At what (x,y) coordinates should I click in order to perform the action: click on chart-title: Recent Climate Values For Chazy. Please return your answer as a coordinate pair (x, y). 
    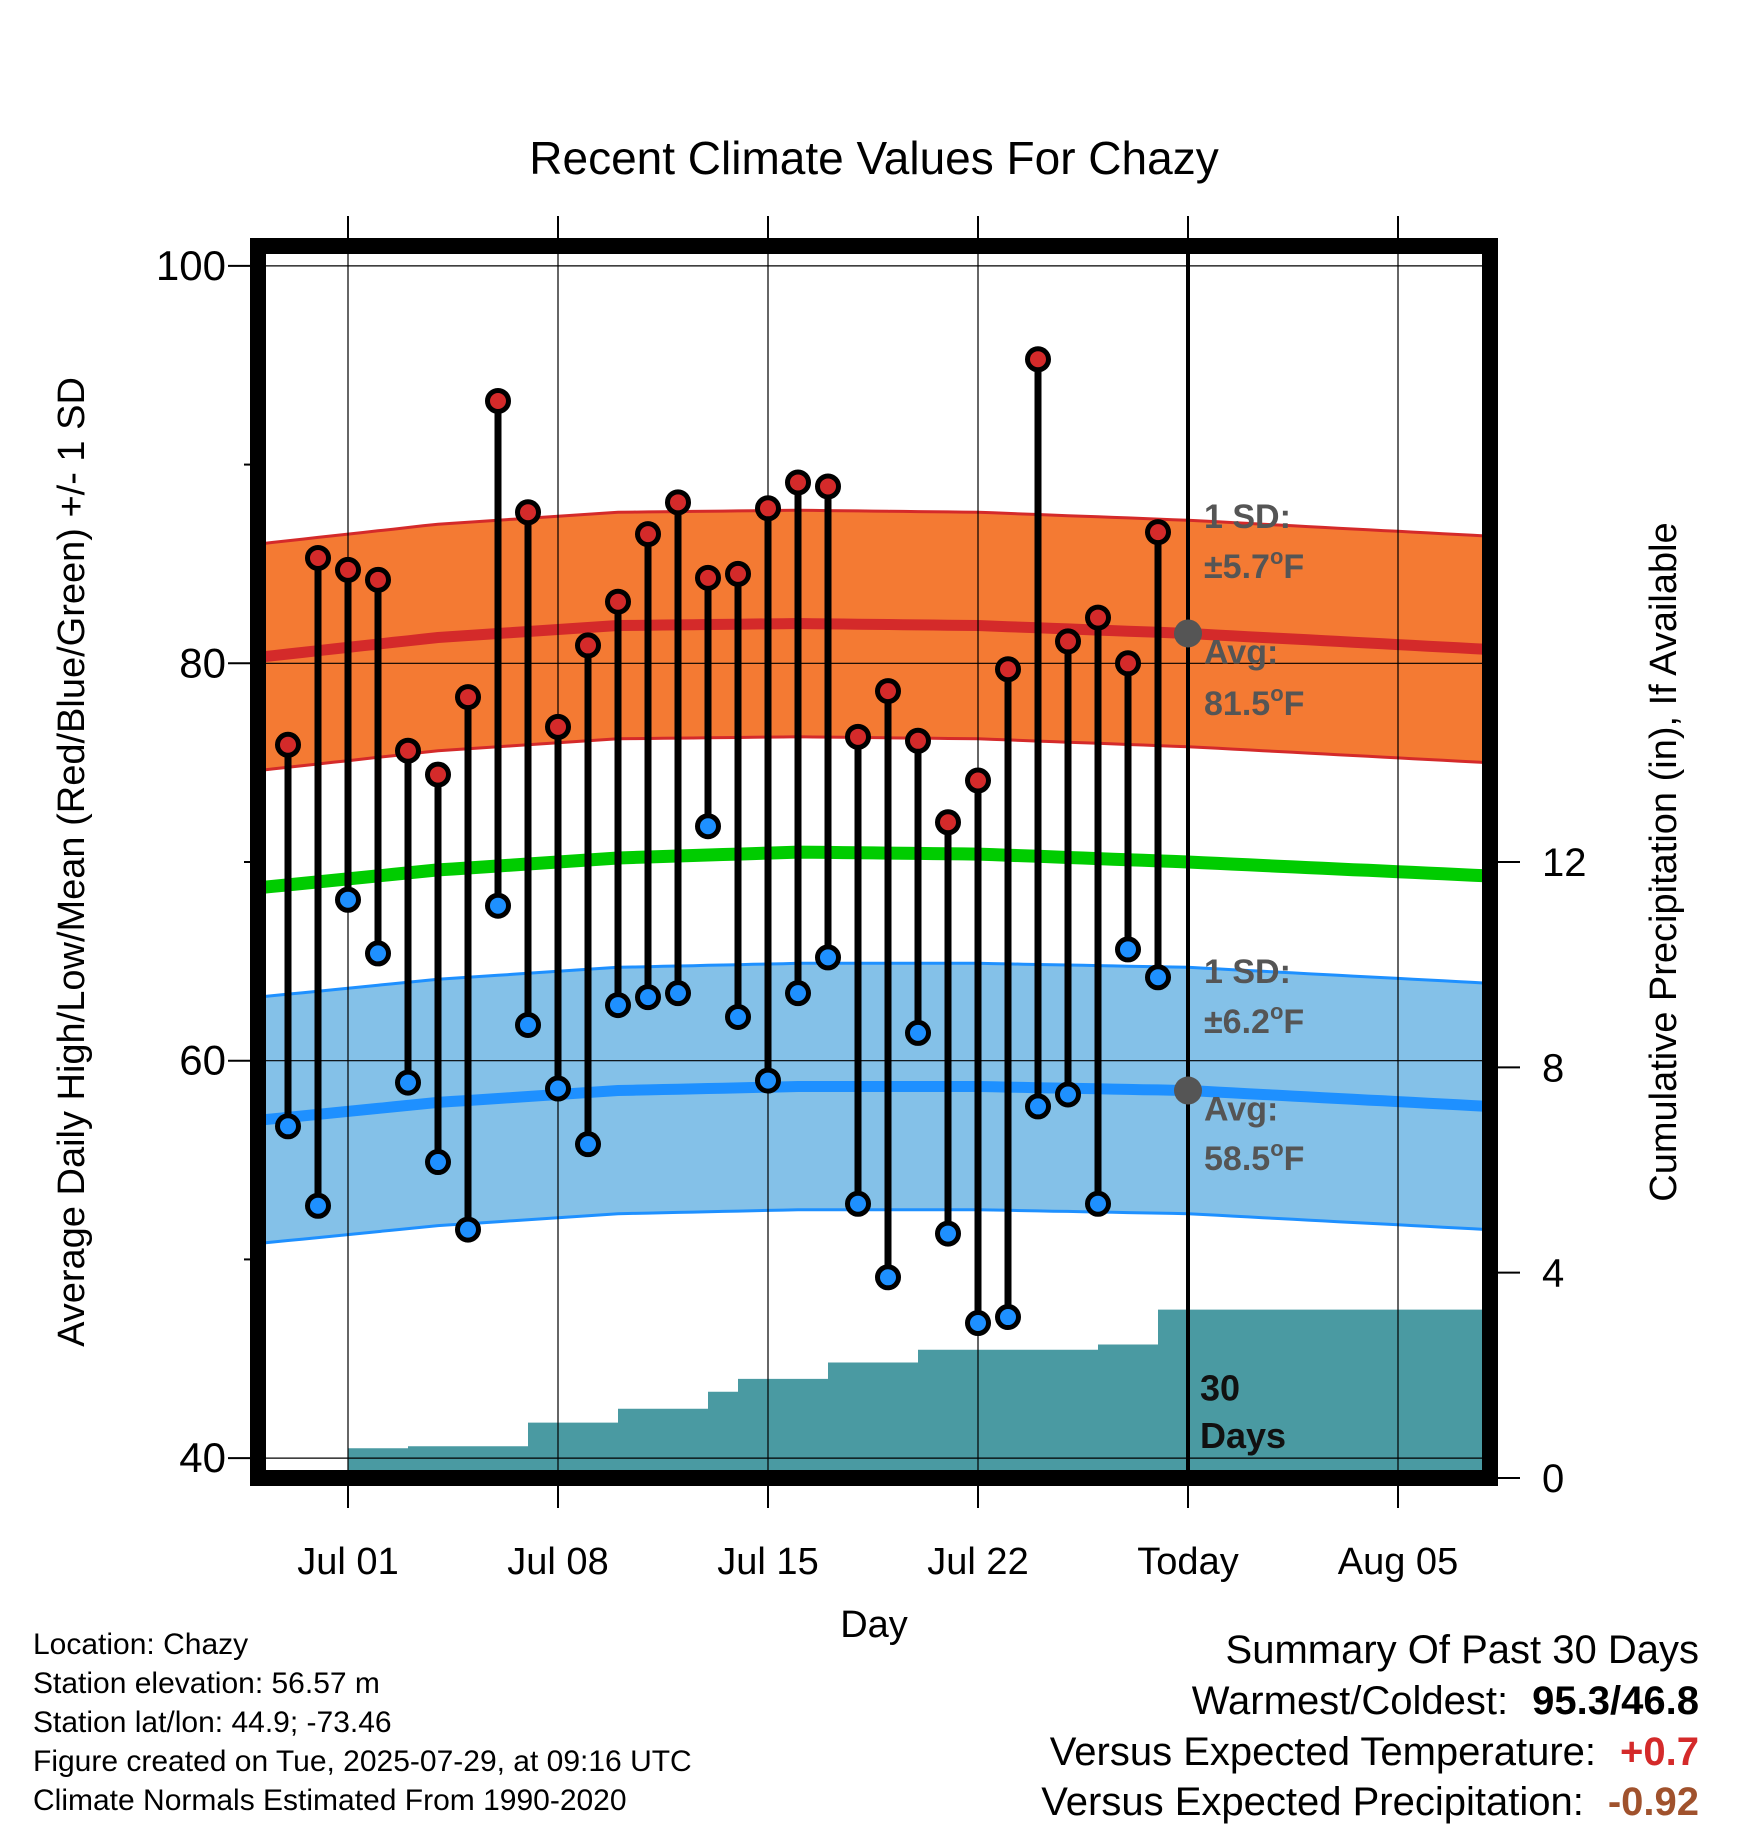
    Looking at the image, I should click on (873, 158).